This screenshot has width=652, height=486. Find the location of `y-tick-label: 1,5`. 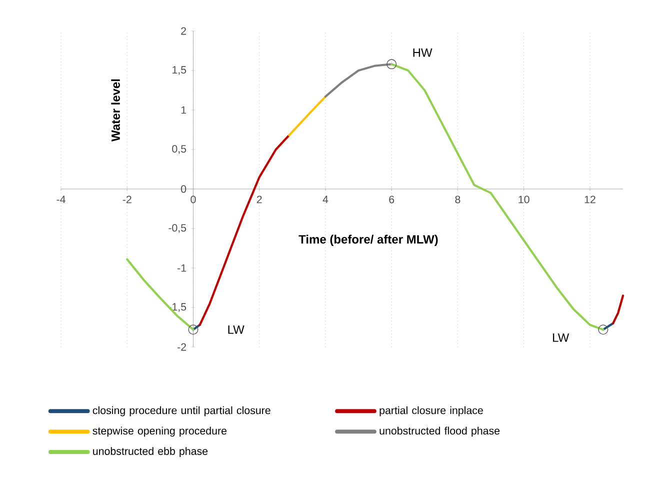

y-tick-label: 1,5 is located at coordinates (179, 70).